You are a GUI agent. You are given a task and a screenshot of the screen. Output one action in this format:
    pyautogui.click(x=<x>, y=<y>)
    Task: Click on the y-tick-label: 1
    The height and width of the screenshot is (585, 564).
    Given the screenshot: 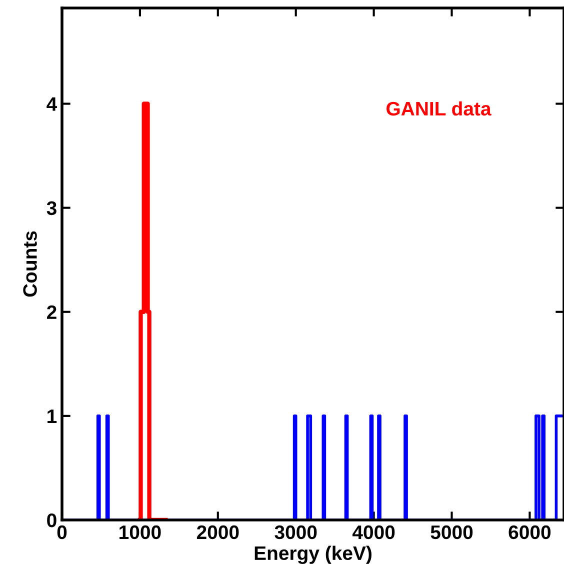 What is the action you would take?
    pyautogui.click(x=52, y=416)
    